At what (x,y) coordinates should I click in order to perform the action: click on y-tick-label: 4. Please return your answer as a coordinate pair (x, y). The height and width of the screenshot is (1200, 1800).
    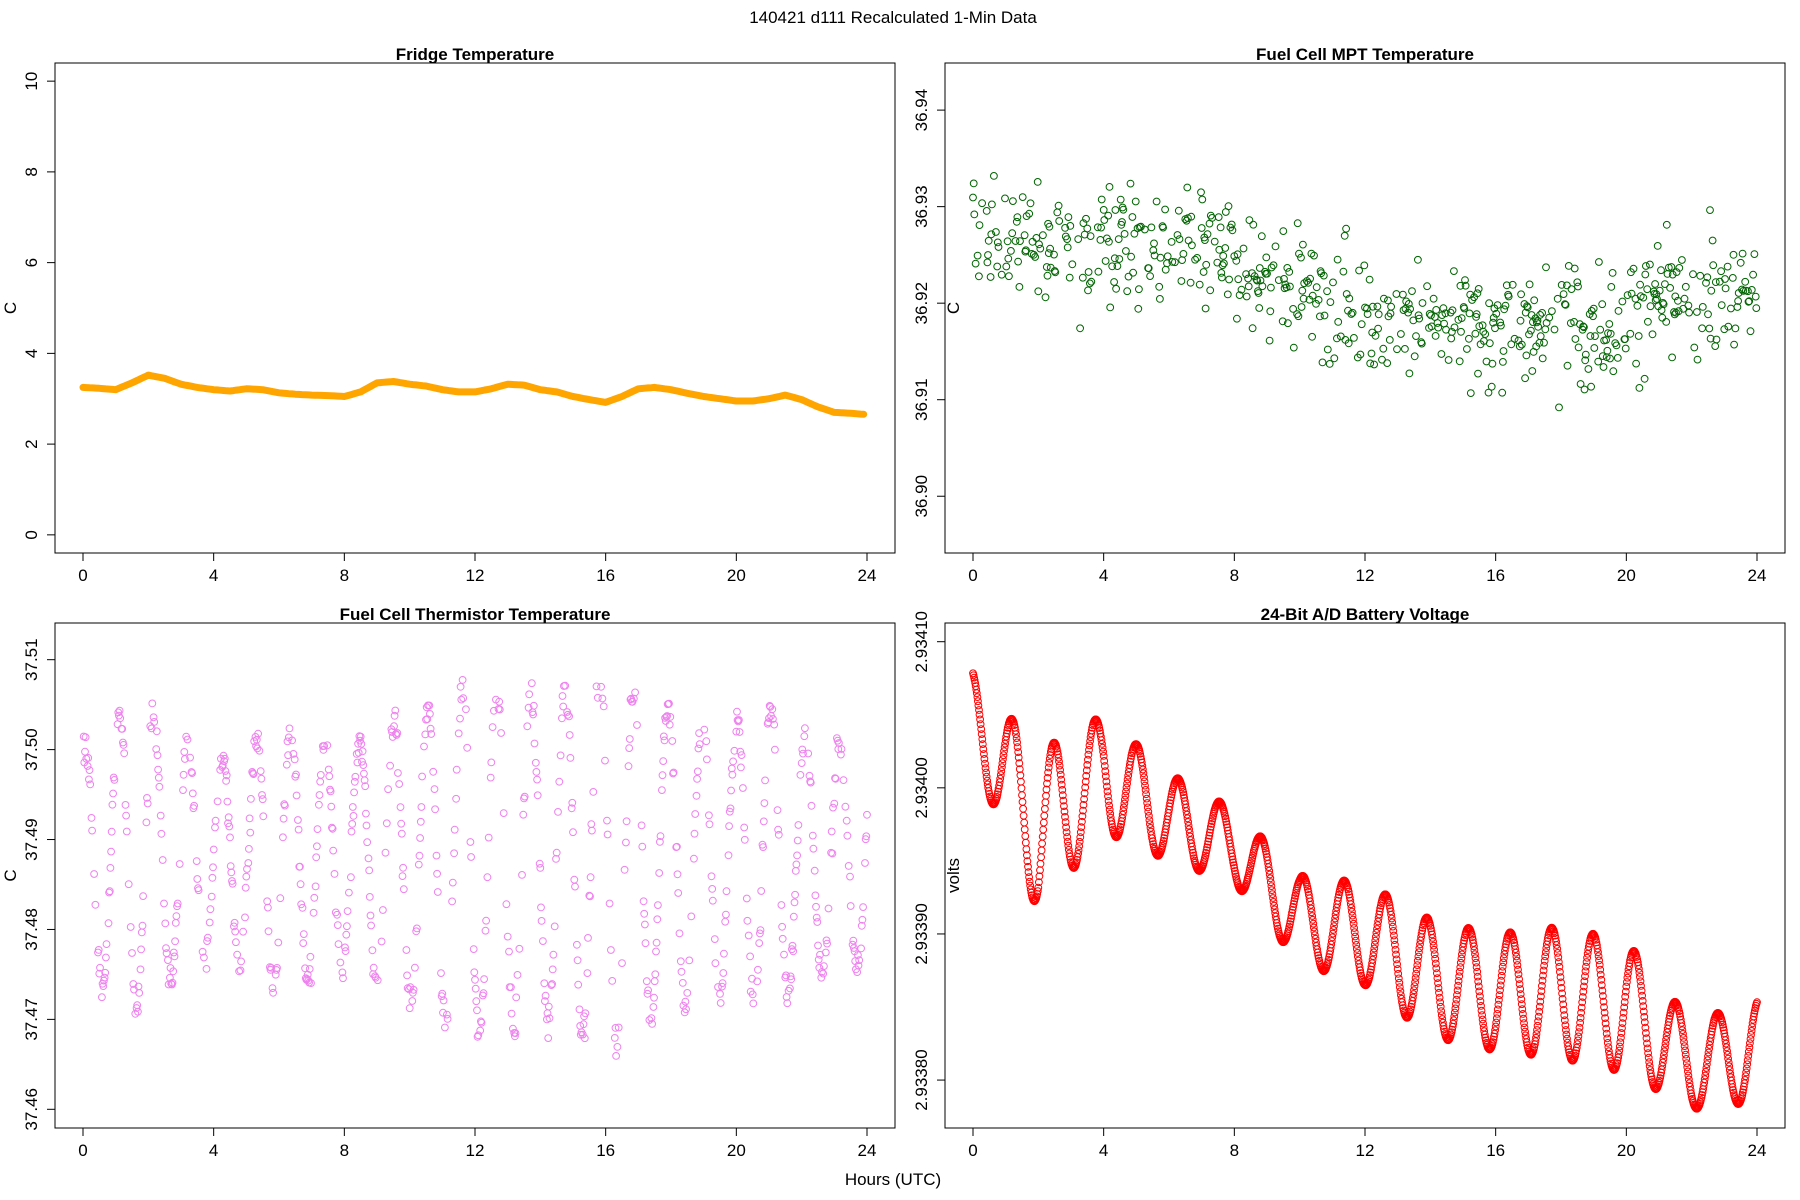
    Looking at the image, I should click on (31, 353).